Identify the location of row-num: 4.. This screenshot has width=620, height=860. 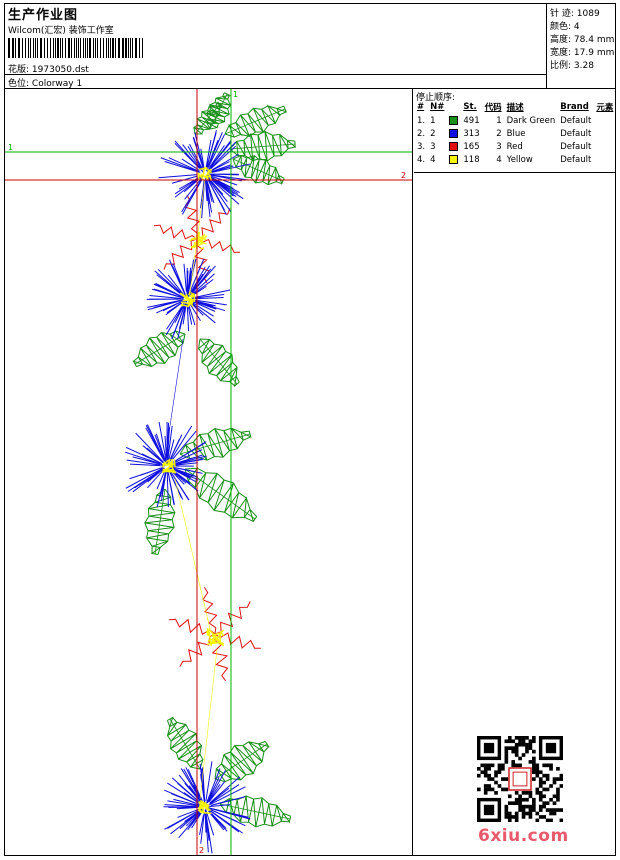
(421, 159).